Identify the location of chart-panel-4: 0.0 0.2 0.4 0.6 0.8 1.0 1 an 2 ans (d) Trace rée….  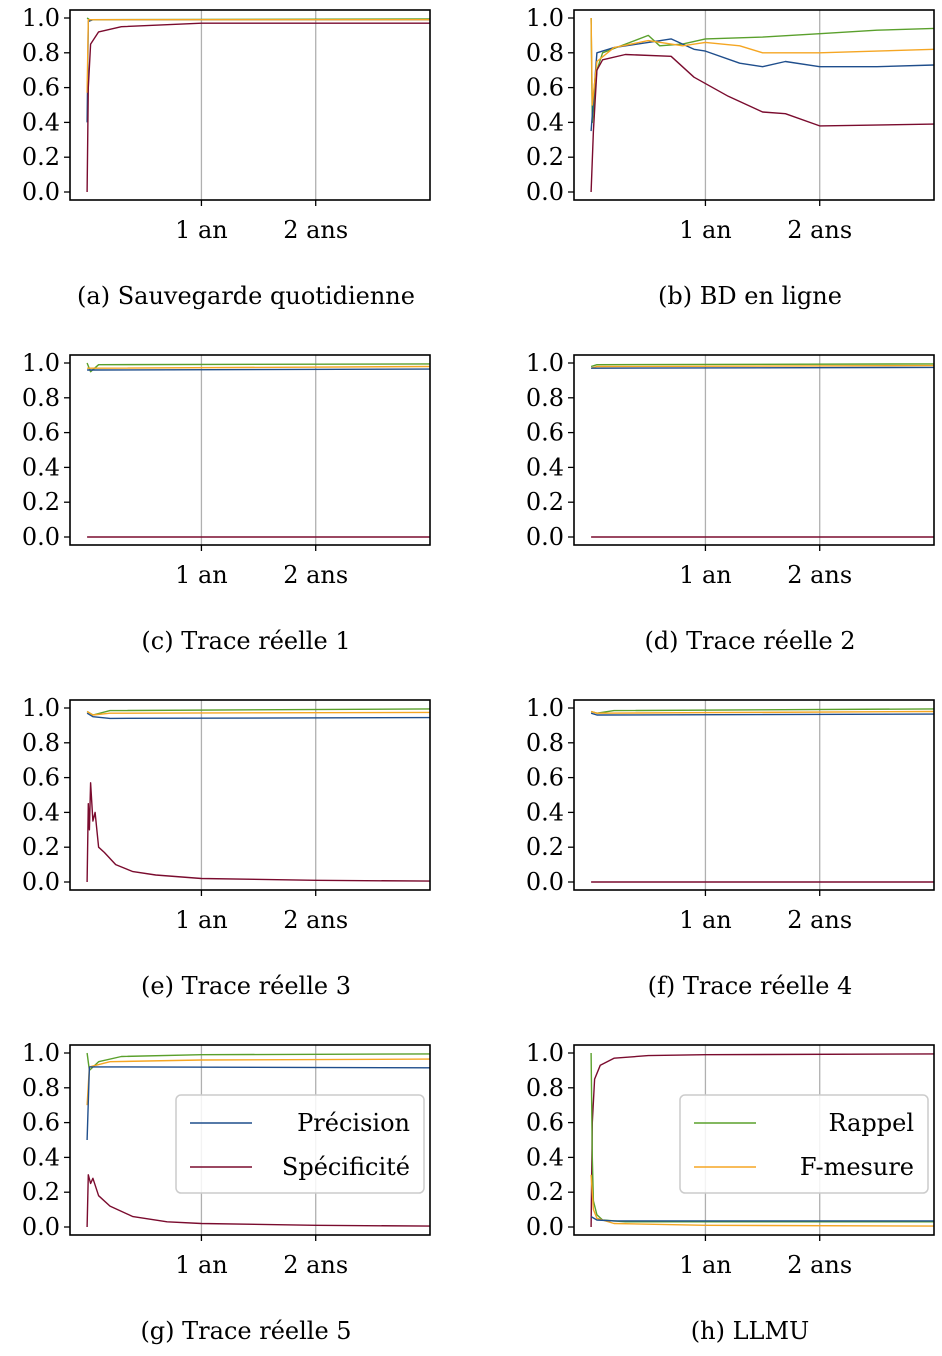
(730, 502).